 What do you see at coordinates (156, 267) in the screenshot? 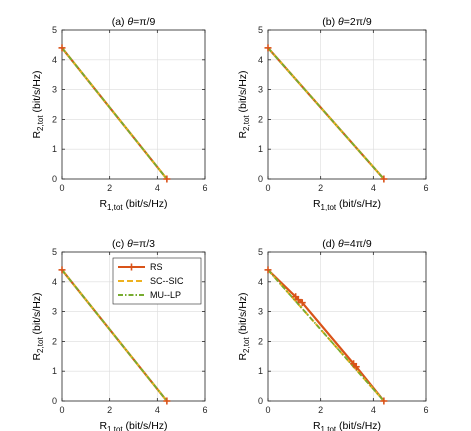
I see `legend-label: RS` at bounding box center [156, 267].